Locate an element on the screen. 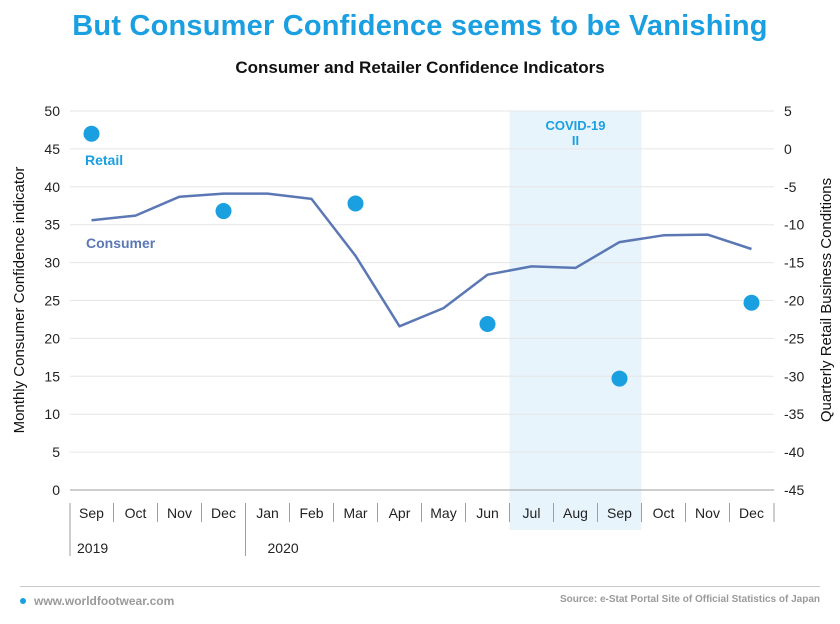 The height and width of the screenshot is (624, 840). footer-site: www.worldfootwear.com is located at coordinates (97, 601).